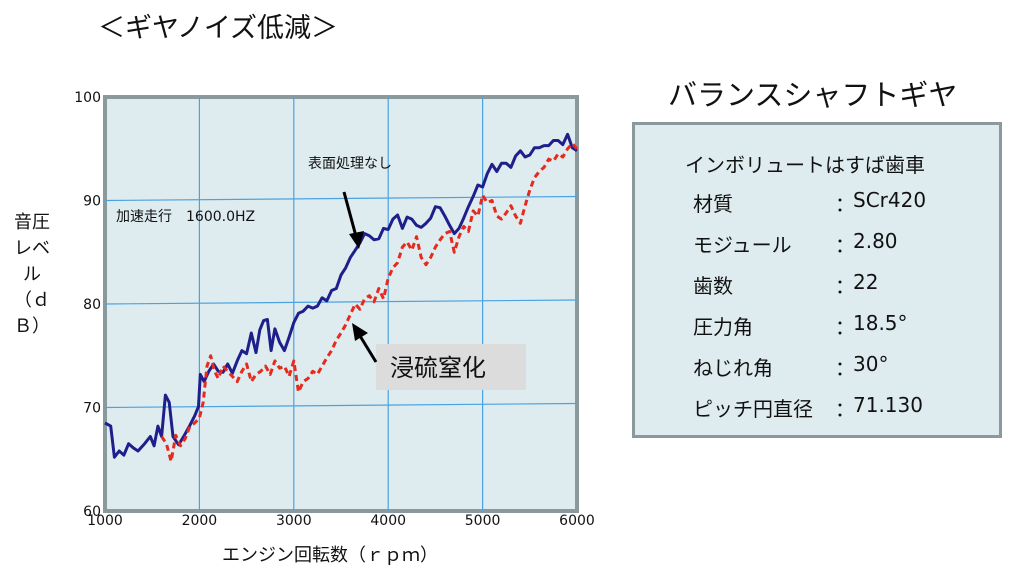 Image resolution: width=1031 pixels, height=582 pixels. I want to click on arrow-nitride-icon, so click(365, 343).